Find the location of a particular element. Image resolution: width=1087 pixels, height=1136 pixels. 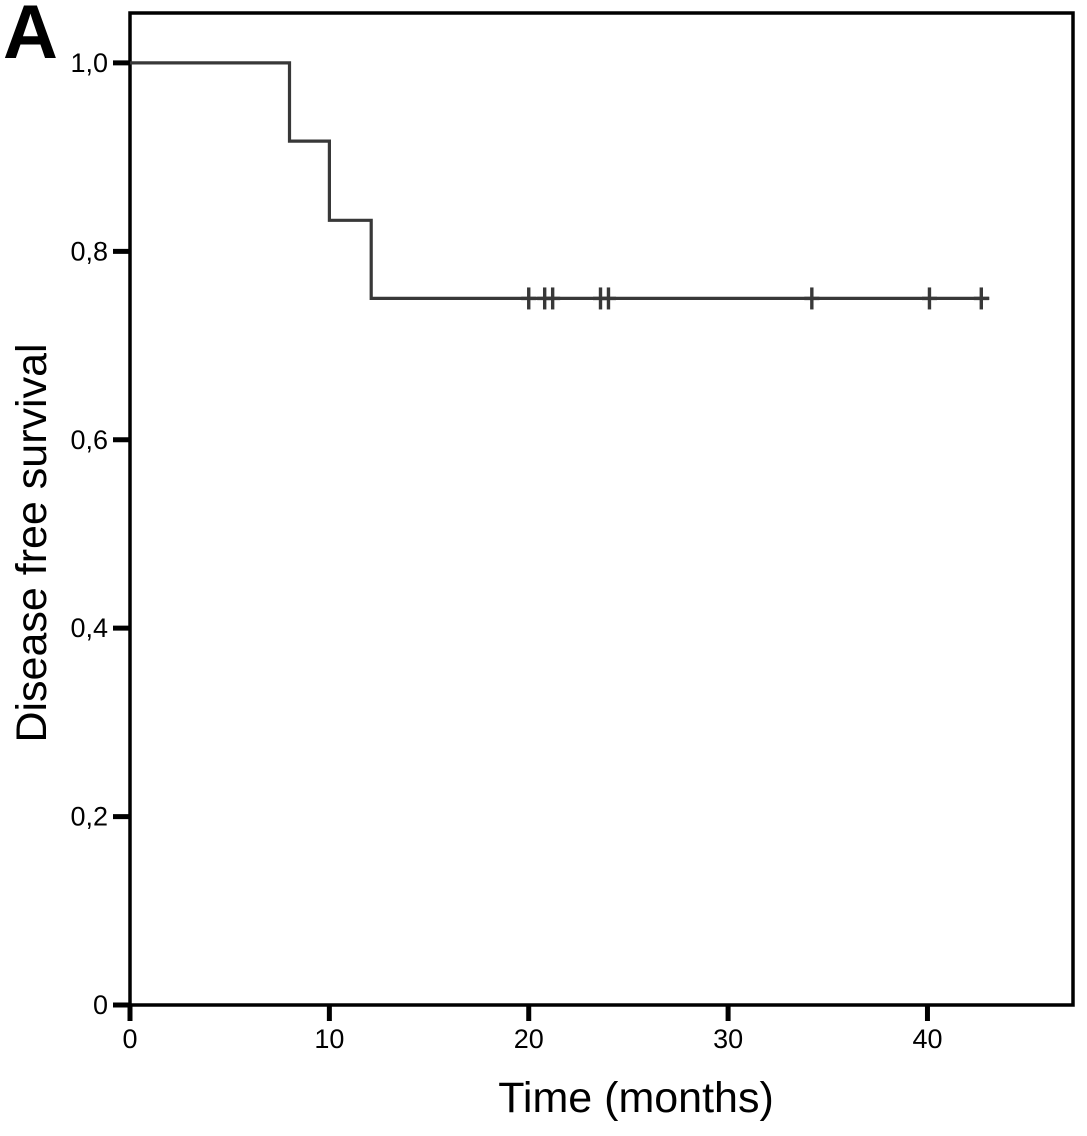

y-tick-label: 0,2 is located at coordinates (89, 817).